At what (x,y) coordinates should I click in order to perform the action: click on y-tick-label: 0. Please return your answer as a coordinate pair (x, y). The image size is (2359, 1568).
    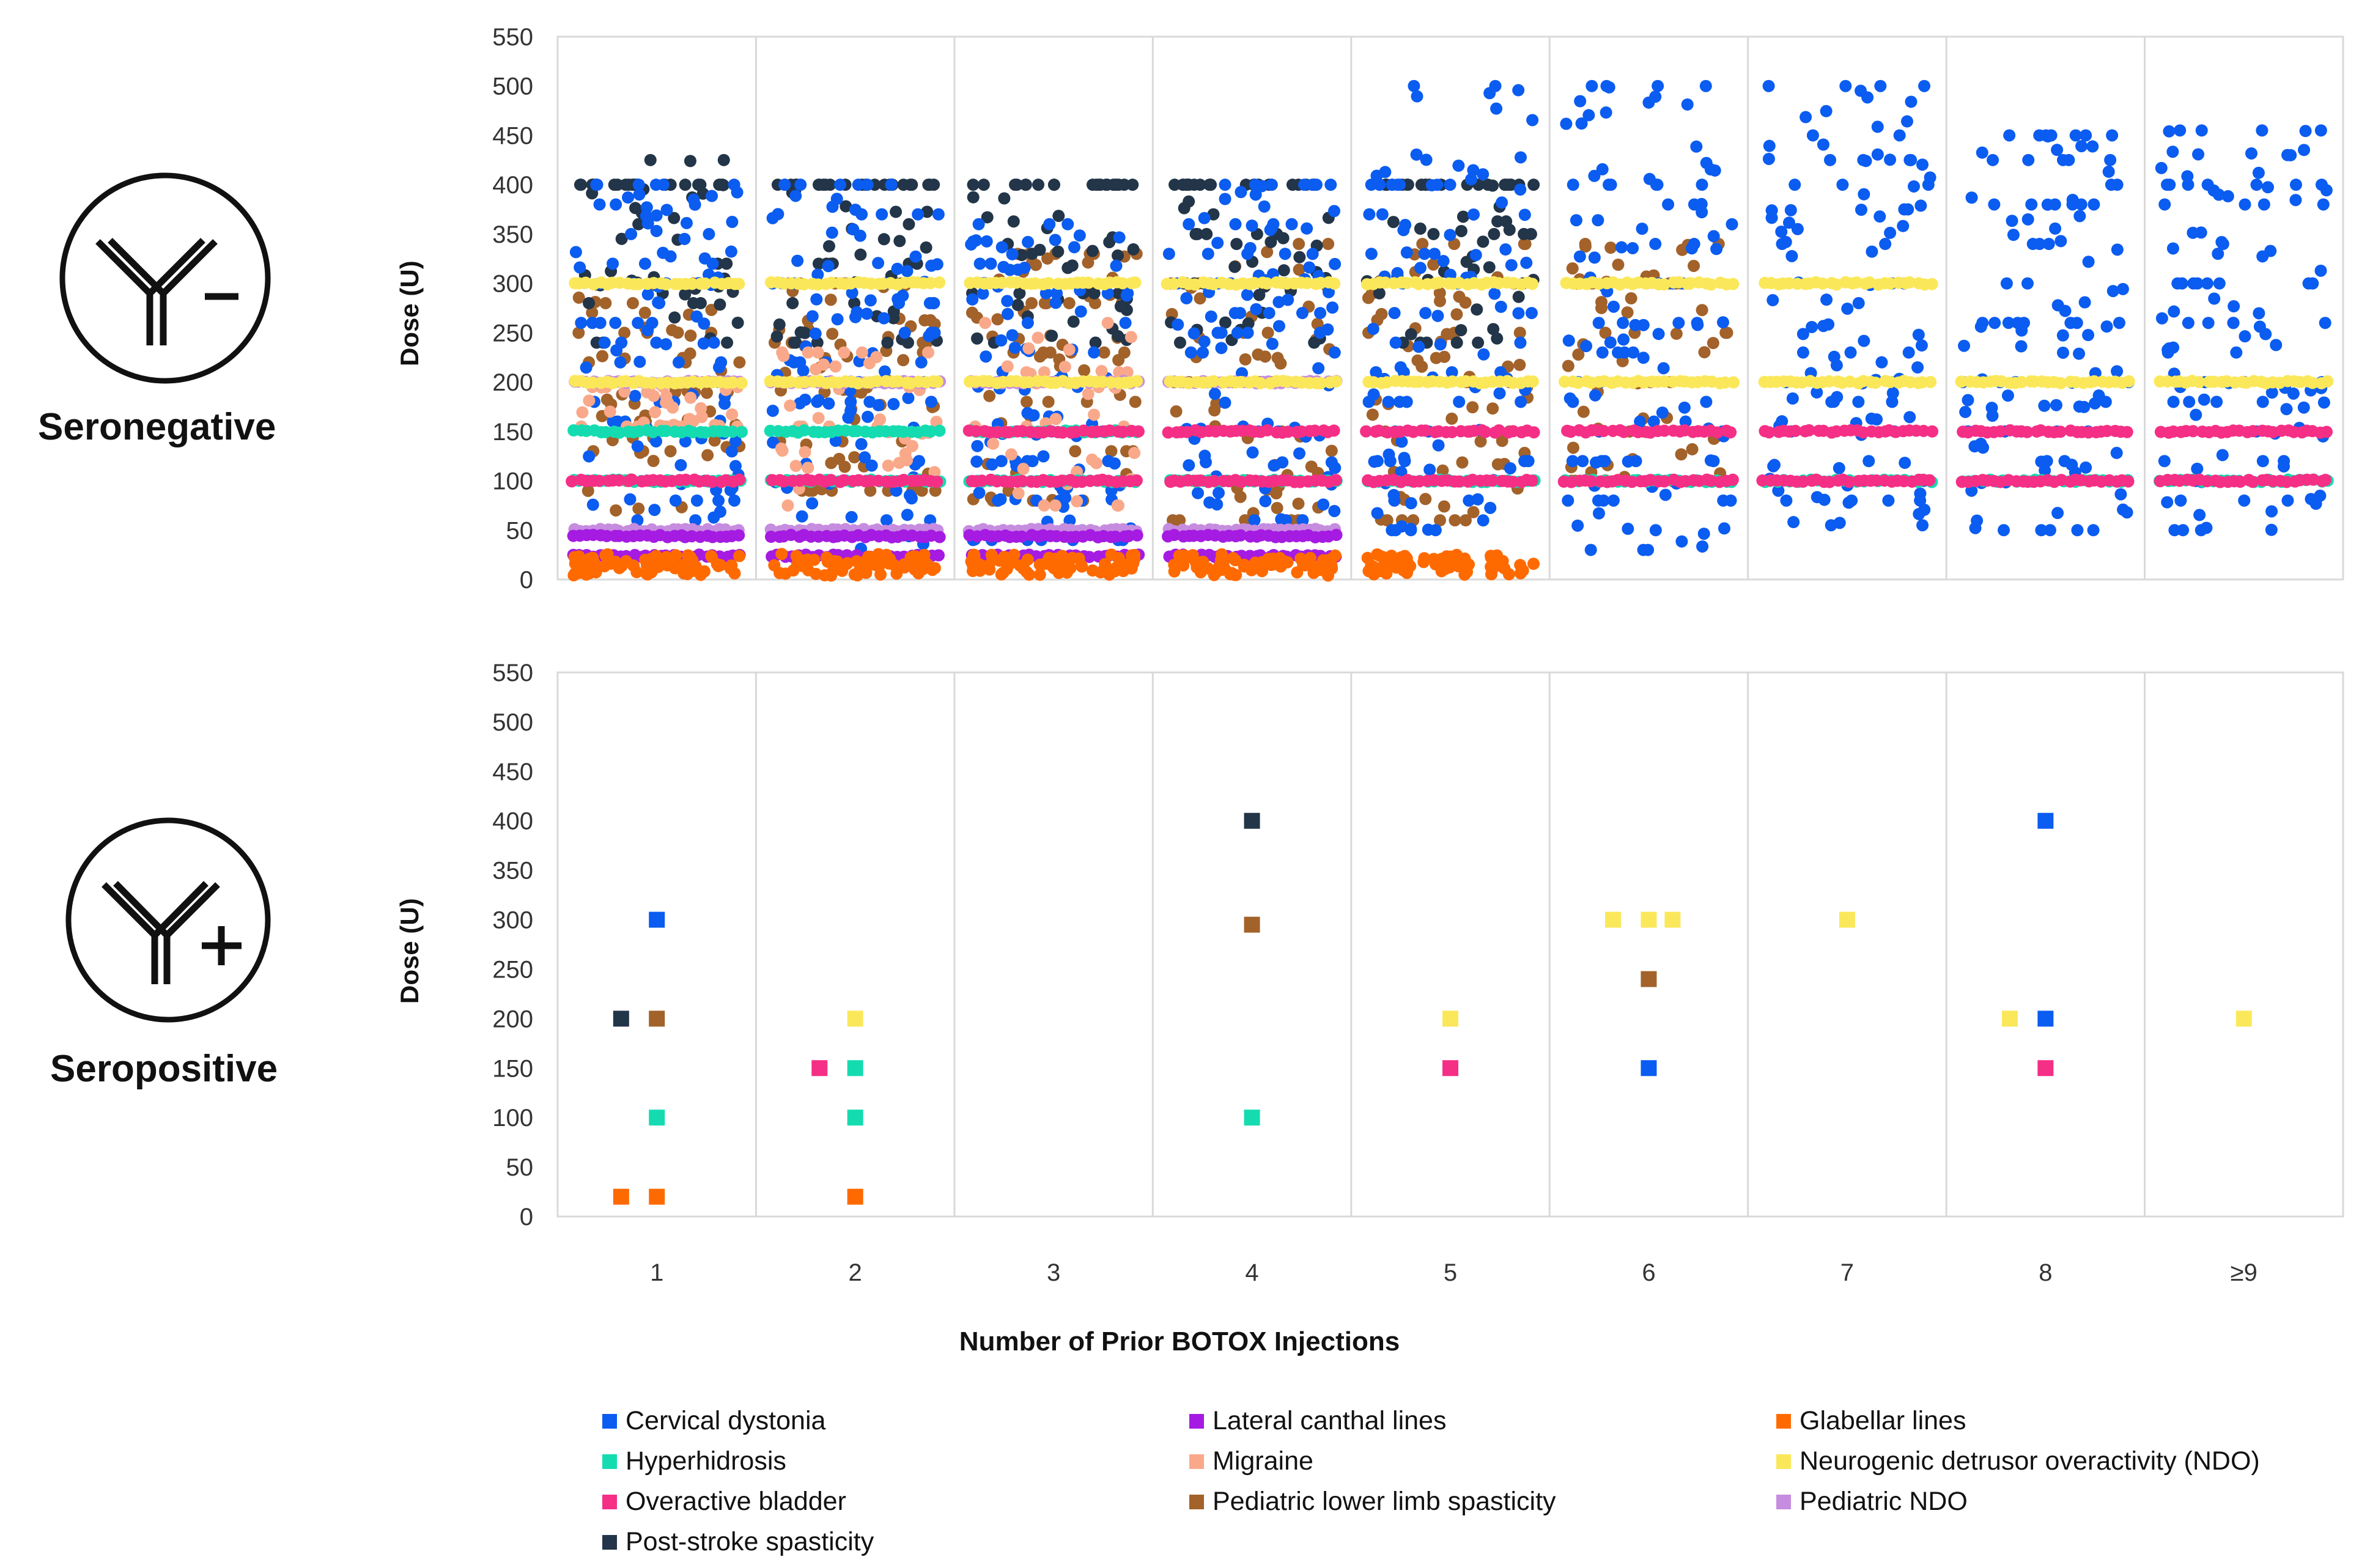
    Looking at the image, I should click on (526, 1217).